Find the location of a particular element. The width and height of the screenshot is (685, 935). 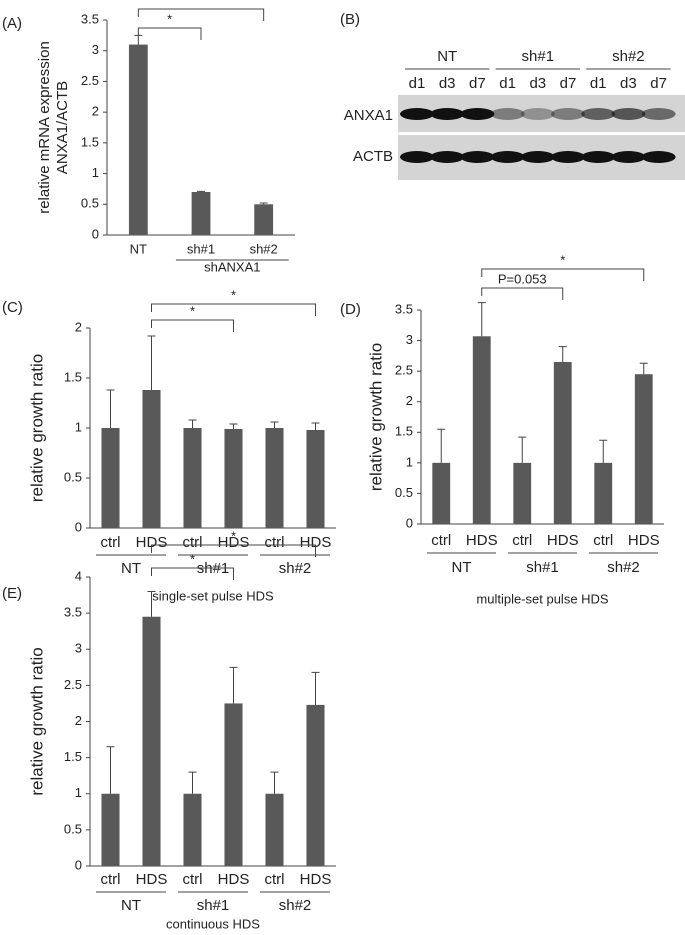

x-tick-label: sh#1 is located at coordinates (201, 248).